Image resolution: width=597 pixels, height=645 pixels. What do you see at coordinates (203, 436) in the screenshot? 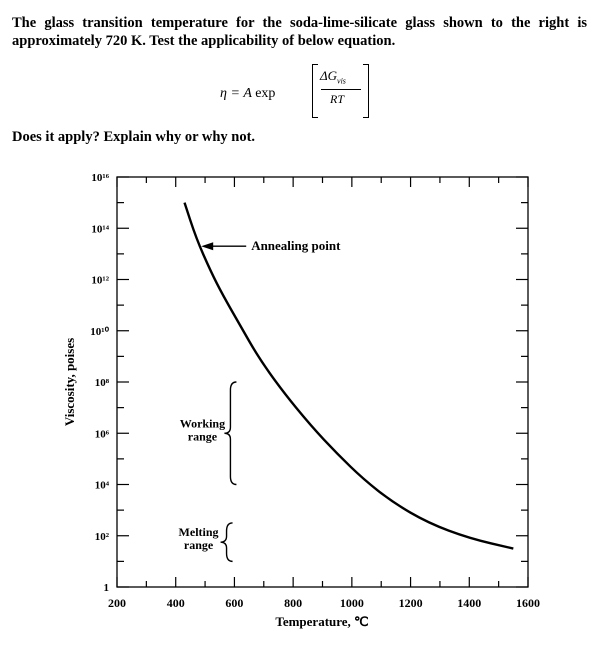
I see `working-range-label: range` at bounding box center [203, 436].